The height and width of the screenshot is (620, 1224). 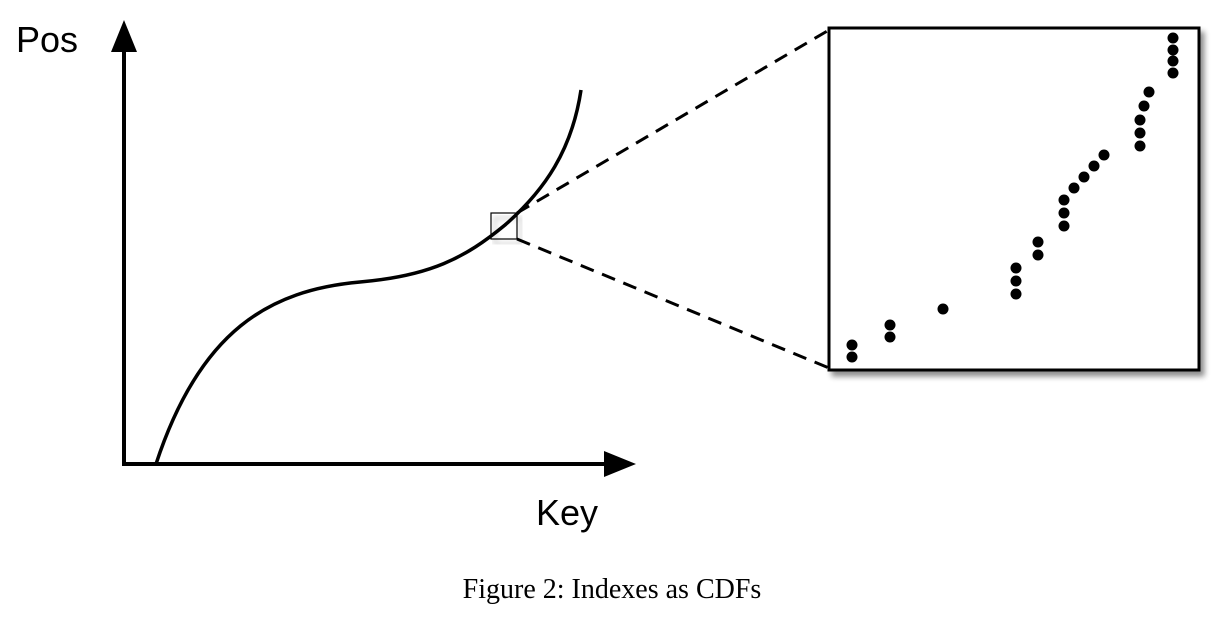 I want to click on x-axis-label: Key, so click(x=567, y=512).